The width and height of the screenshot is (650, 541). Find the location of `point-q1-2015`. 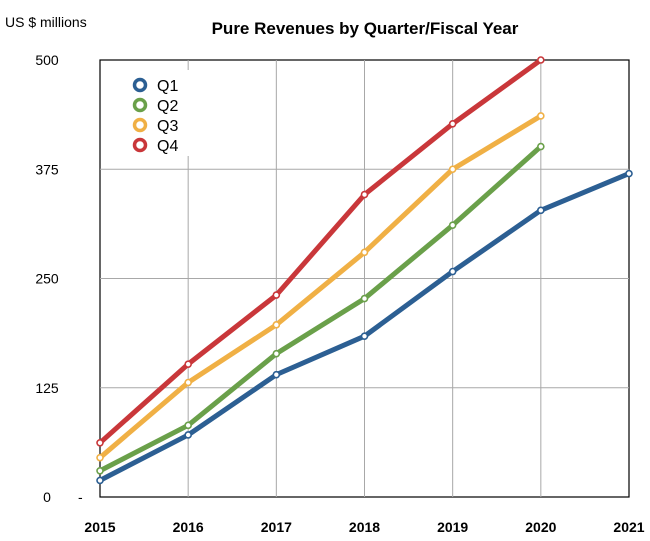

point-q1-2015 is located at coordinates (100, 480).